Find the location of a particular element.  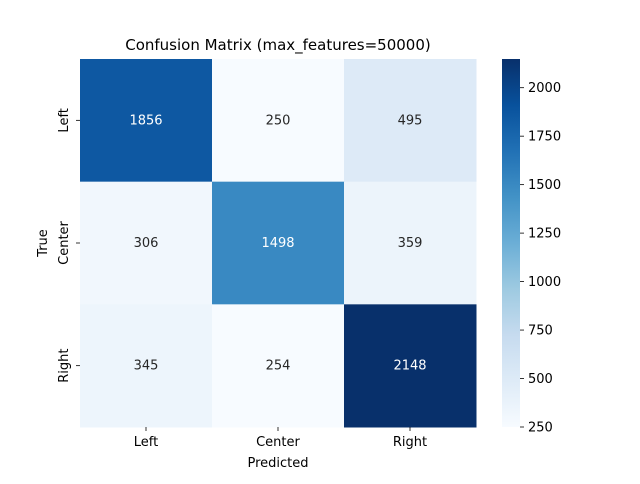

y-tick-label-2: Right is located at coordinates (64, 366).